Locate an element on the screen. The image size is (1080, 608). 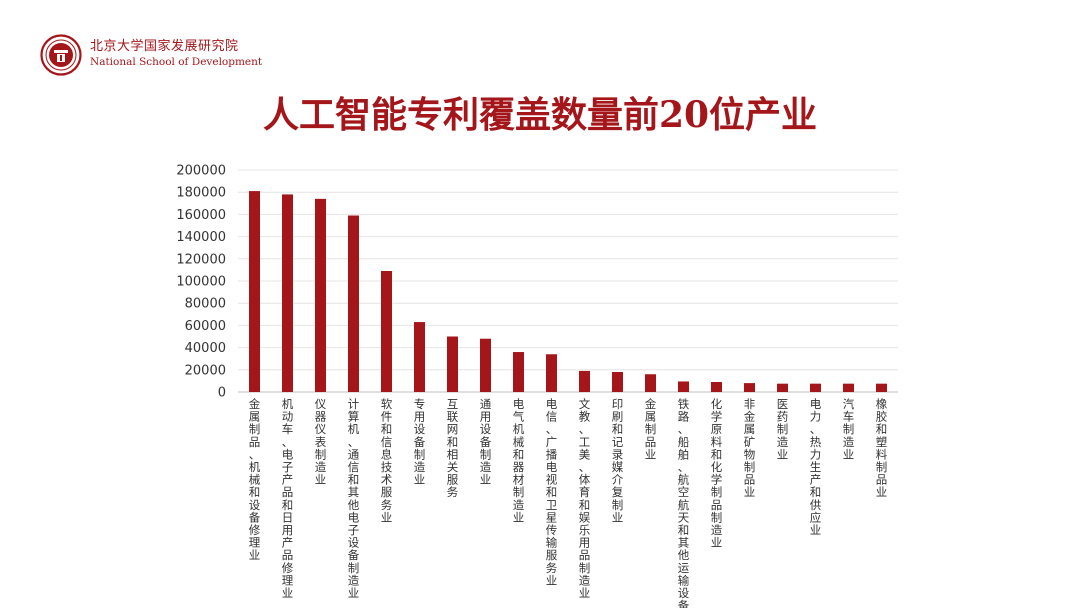
x-tick-label: 汽车制造业 is located at coordinates (849, 429).